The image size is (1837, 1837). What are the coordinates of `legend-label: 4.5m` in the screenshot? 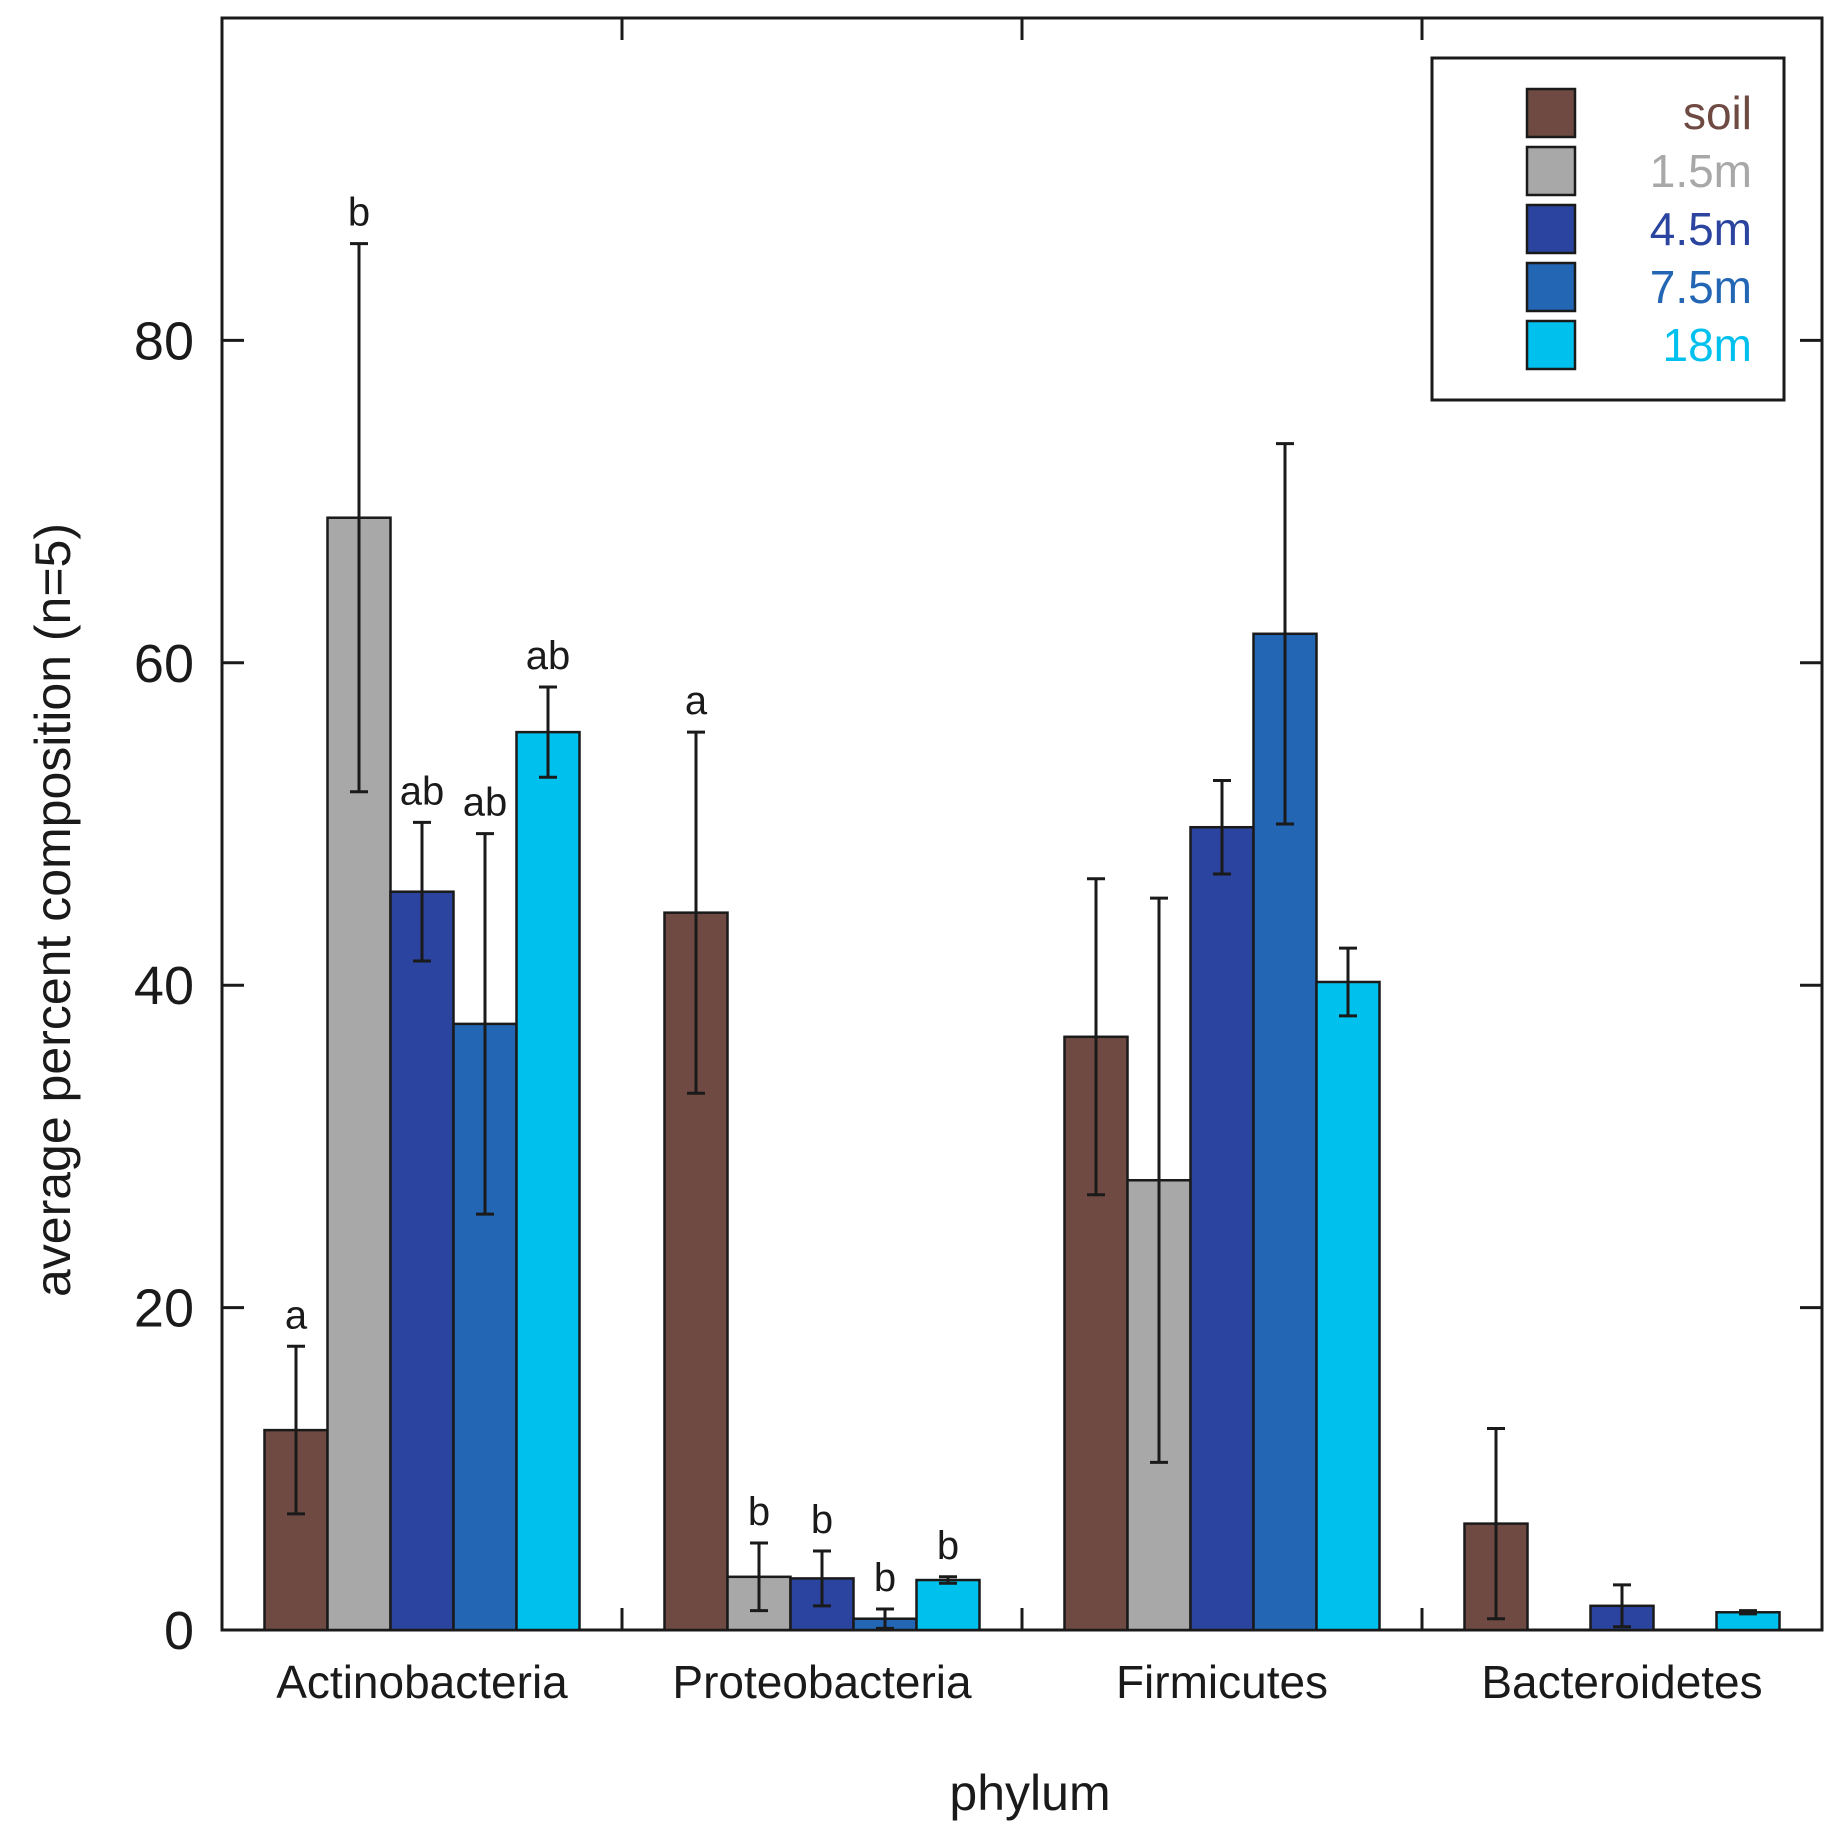 It's located at (1701, 229).